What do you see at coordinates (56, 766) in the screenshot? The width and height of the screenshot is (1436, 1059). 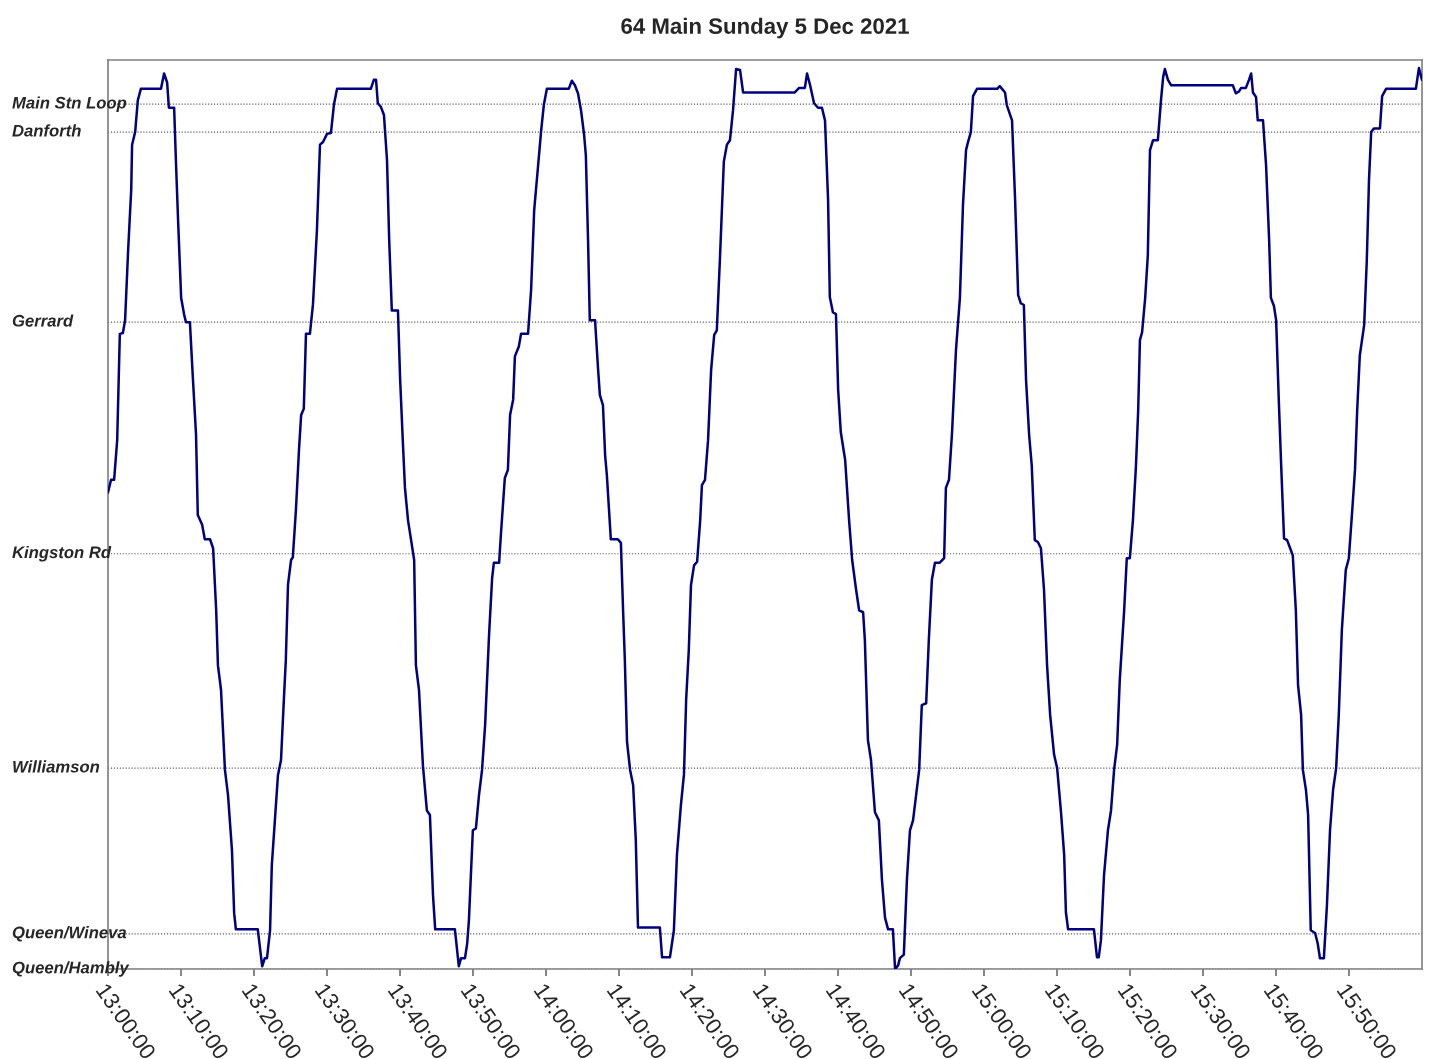 I see `ref-line-label: Williamson` at bounding box center [56, 766].